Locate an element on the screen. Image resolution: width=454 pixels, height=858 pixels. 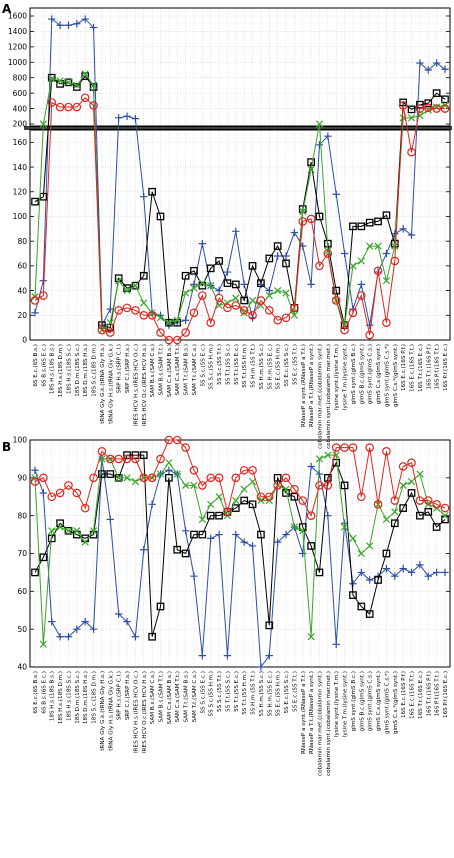
x-category-label: lysine synt.(lysine T.m.) is located at coordinates (337, 704).